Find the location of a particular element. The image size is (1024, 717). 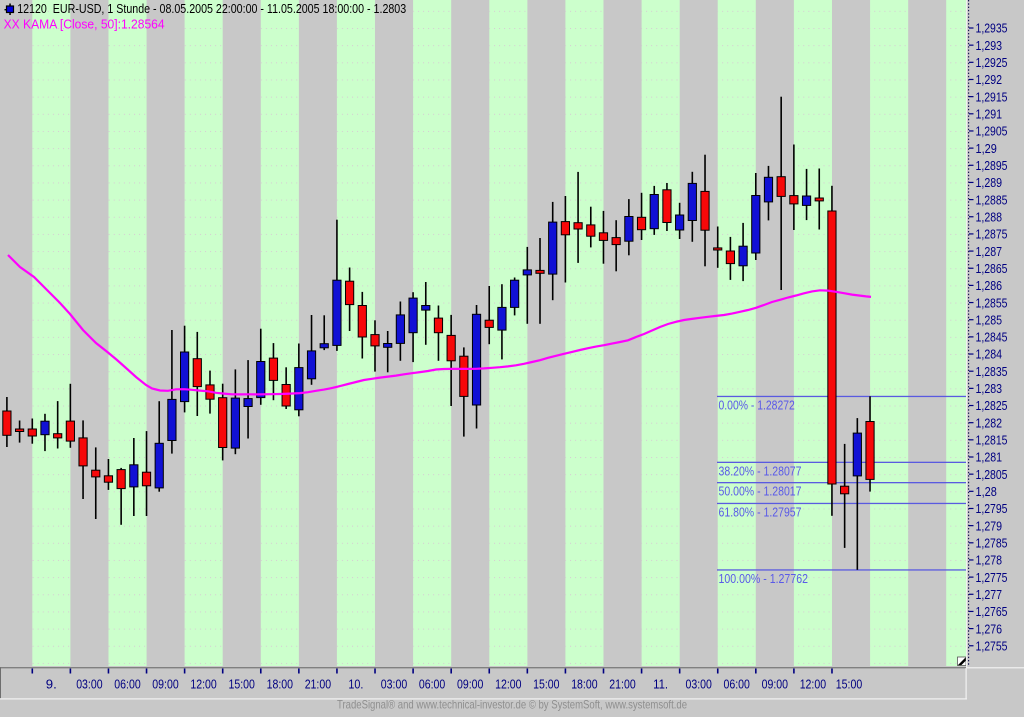

svg-text: 1,2915 is located at coordinates (992, 96).